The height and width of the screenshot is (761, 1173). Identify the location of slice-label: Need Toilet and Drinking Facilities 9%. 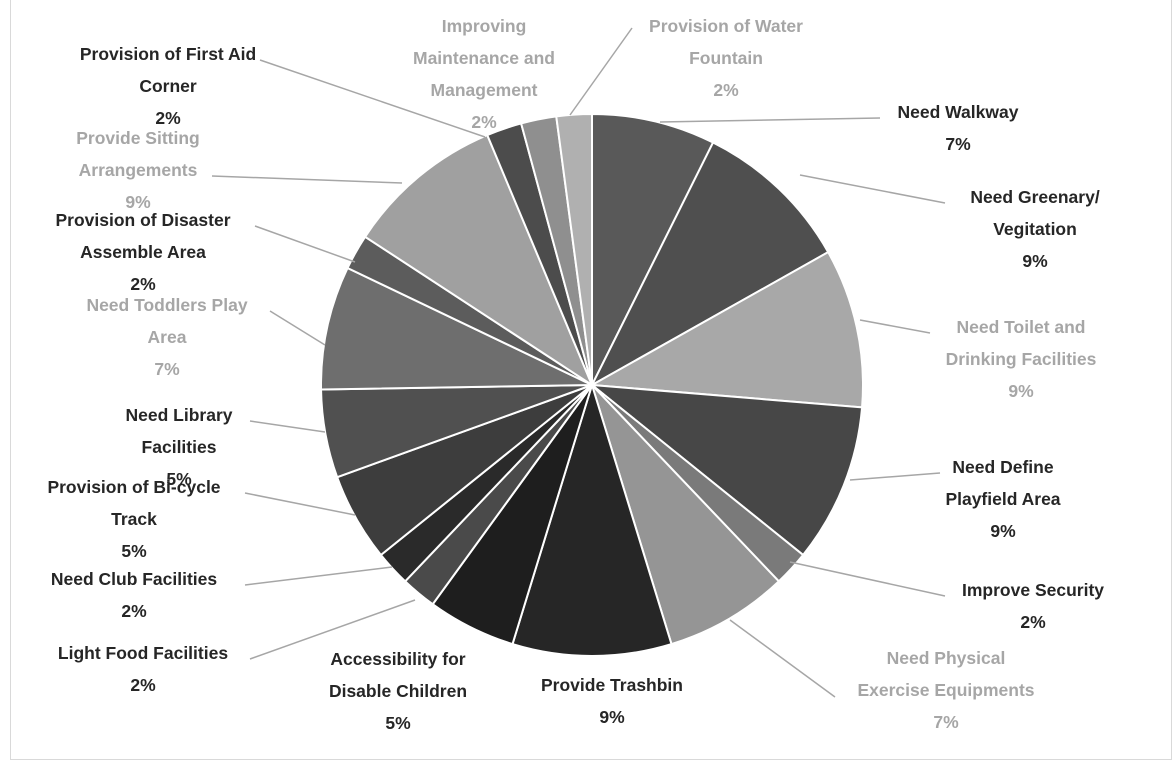
(1021, 359).